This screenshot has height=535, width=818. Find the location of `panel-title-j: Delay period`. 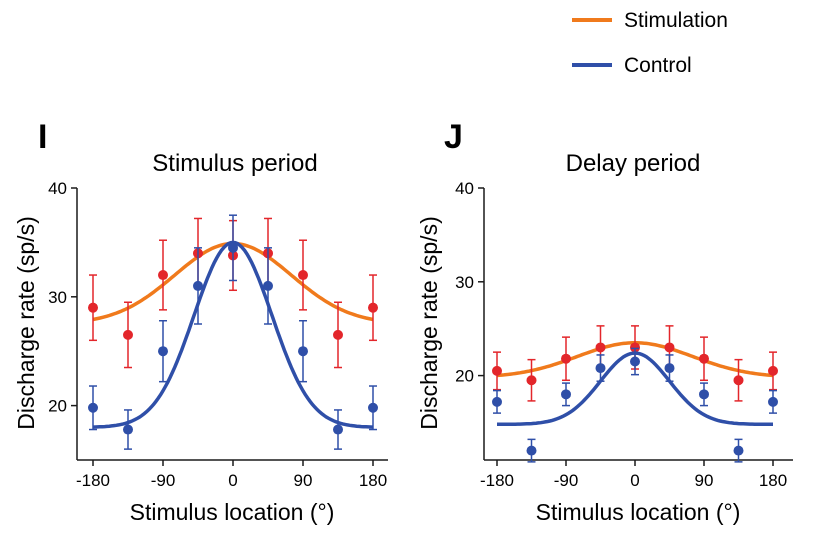

panel-title-j: Delay period is located at coordinates (633, 163).